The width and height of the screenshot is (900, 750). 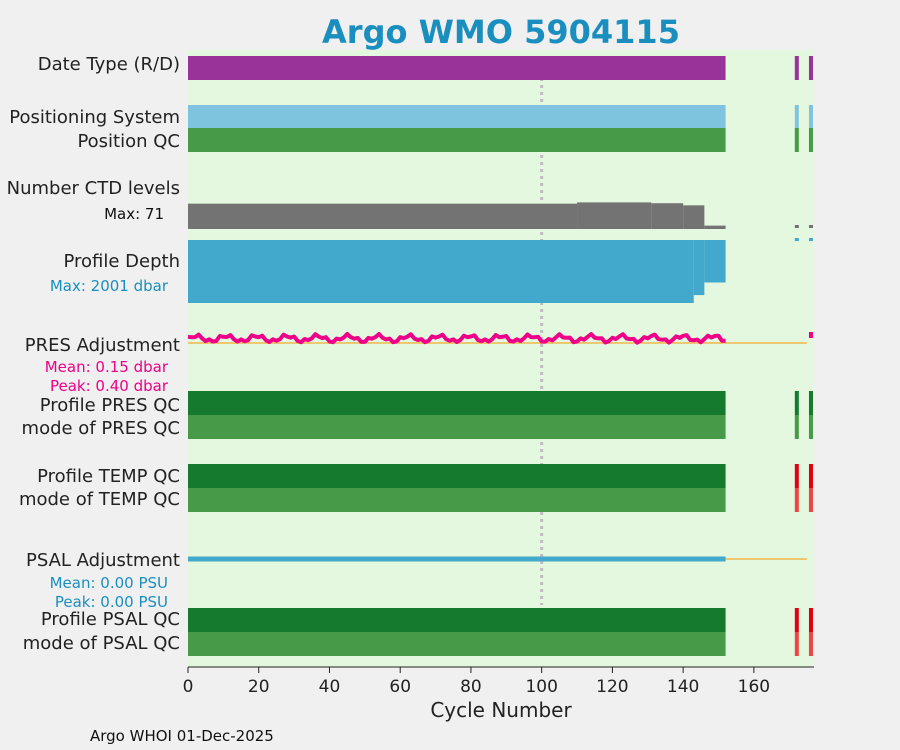 I want to click on mode-psal-qc-bar, so click(x=457, y=644).